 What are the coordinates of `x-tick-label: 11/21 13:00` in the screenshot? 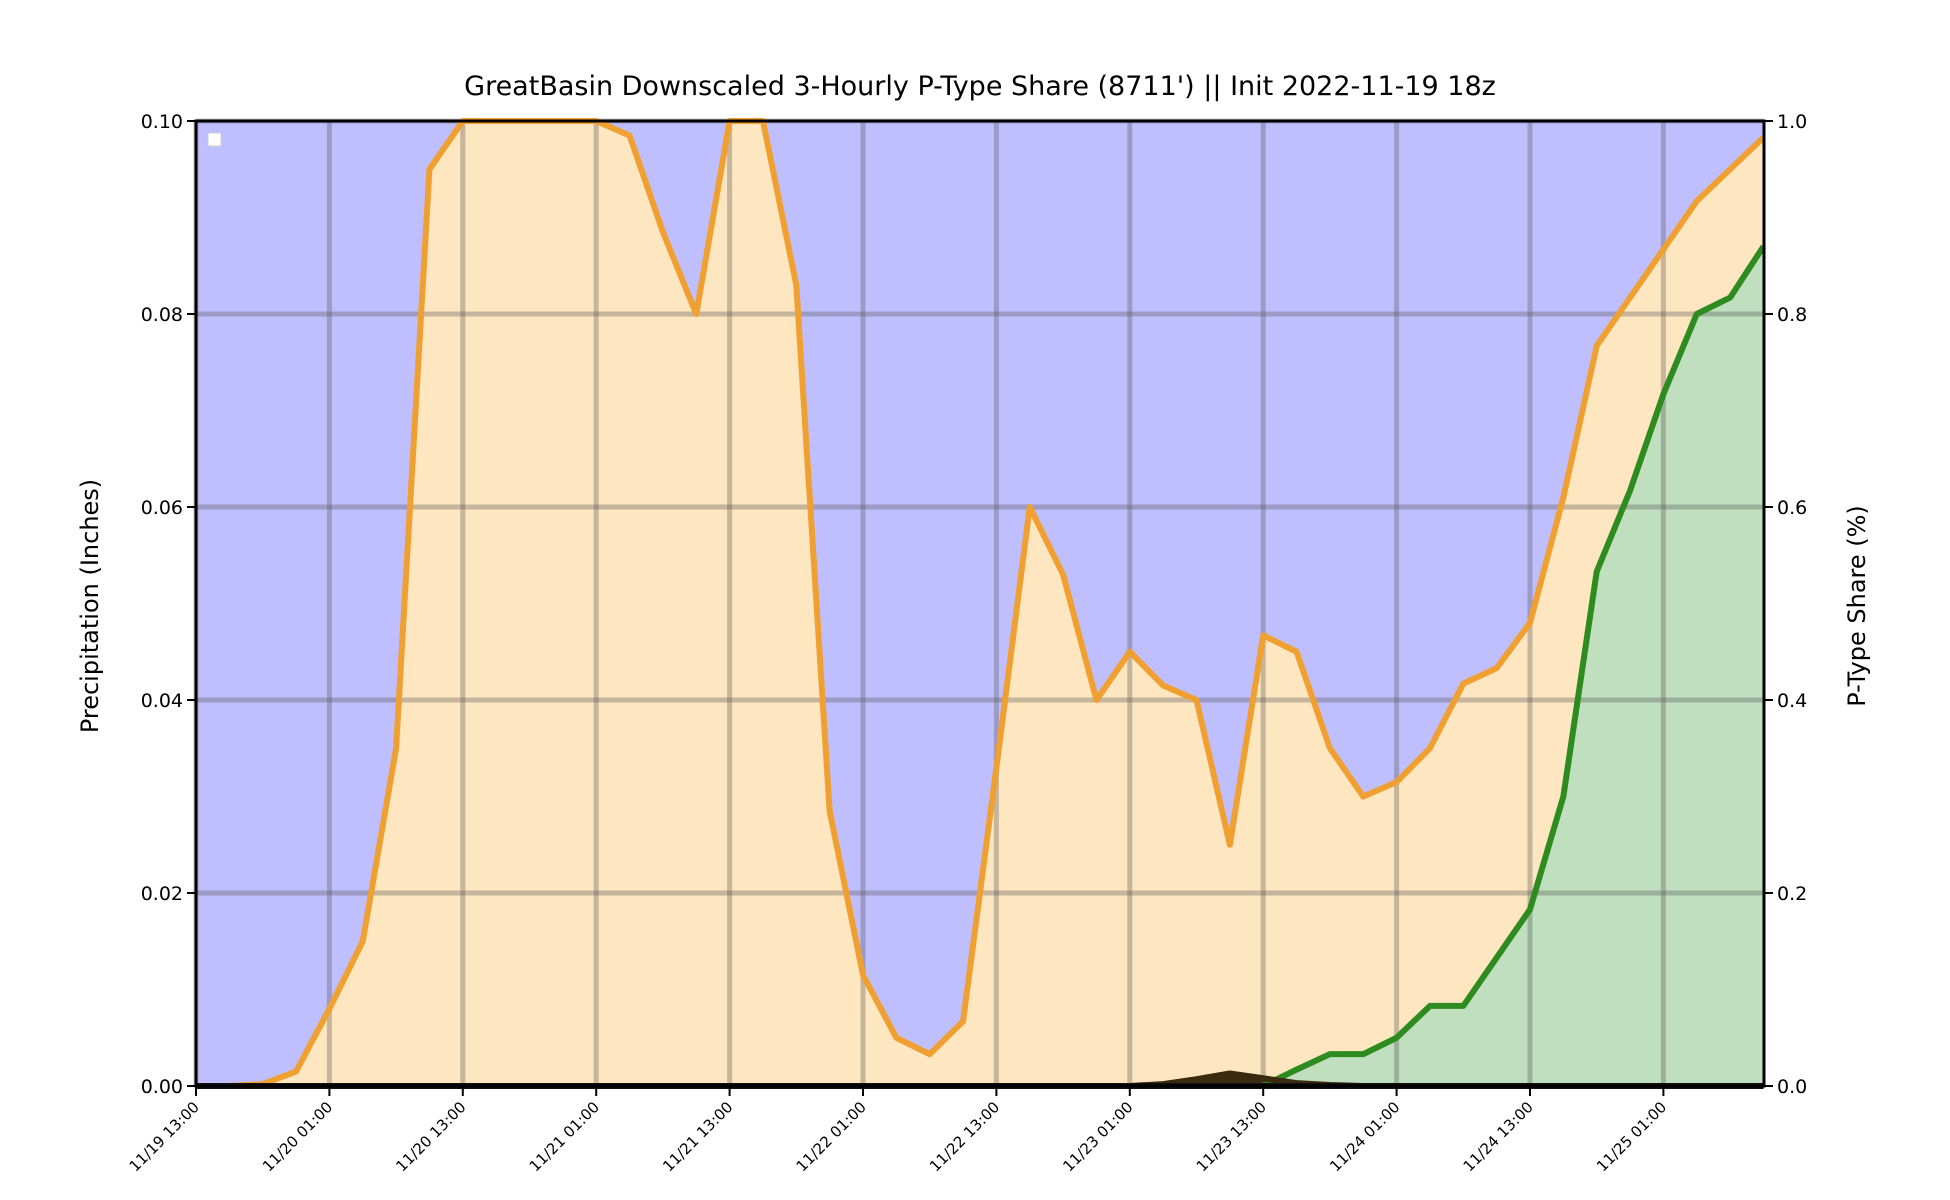 It's located at (697, 1136).